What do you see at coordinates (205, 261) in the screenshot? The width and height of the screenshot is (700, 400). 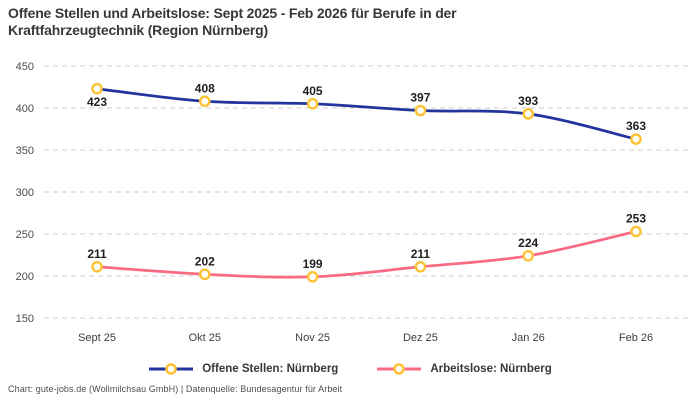 I see `data-point-label: 202` at bounding box center [205, 261].